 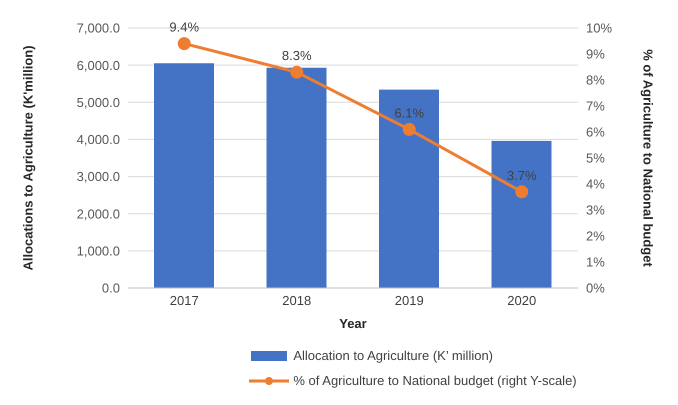 I want to click on y2-tick-label: 2%, so click(x=596, y=236).